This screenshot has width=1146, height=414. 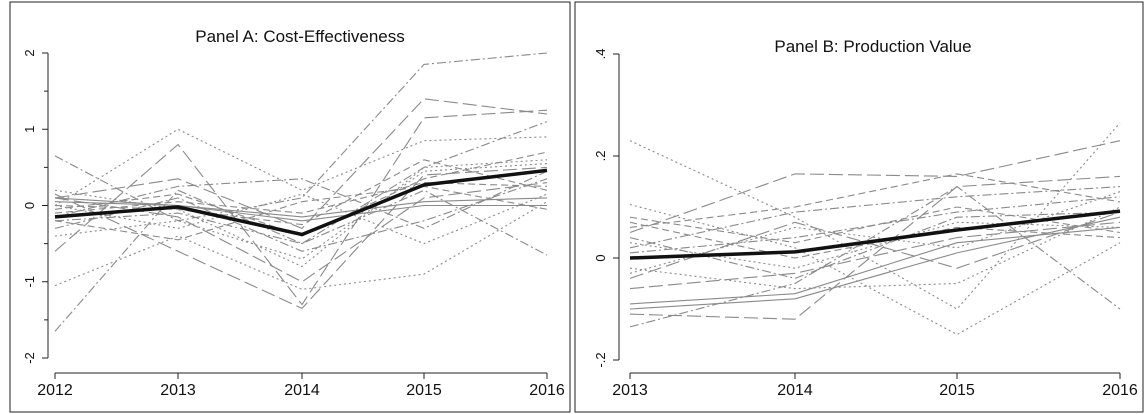 I want to click on chart-title: Panel A: Cost-Effectiveness, so click(x=299, y=36).